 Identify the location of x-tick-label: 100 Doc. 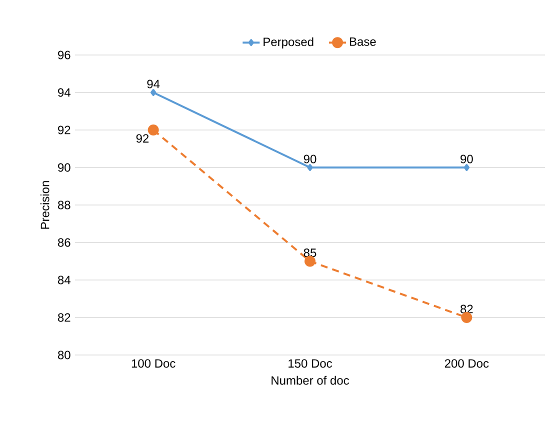
(154, 363).